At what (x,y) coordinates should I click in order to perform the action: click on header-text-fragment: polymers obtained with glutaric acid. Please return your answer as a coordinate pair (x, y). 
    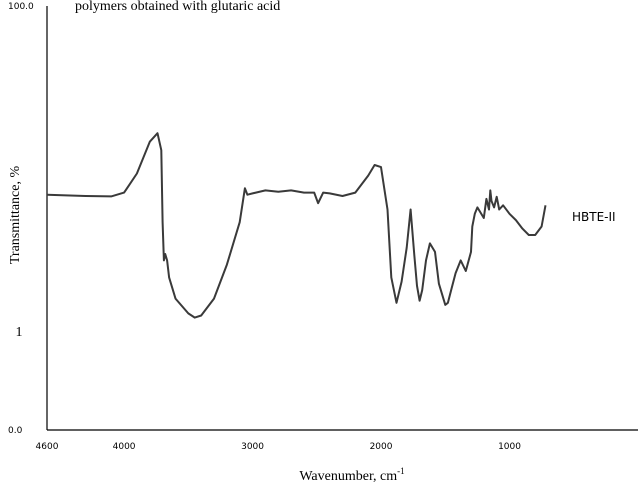
    Looking at the image, I should click on (177, 7).